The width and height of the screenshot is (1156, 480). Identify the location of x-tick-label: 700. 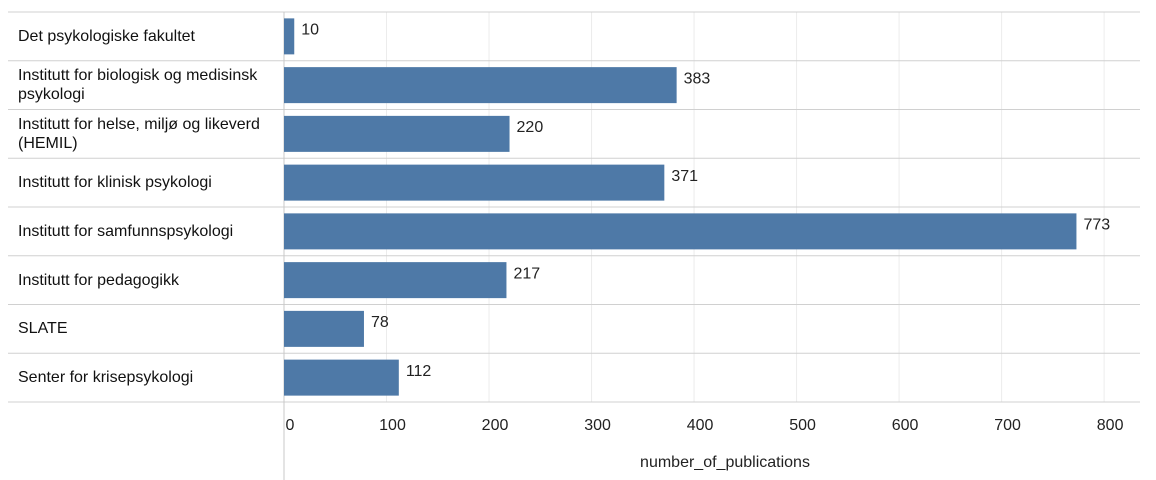
(1007, 425).